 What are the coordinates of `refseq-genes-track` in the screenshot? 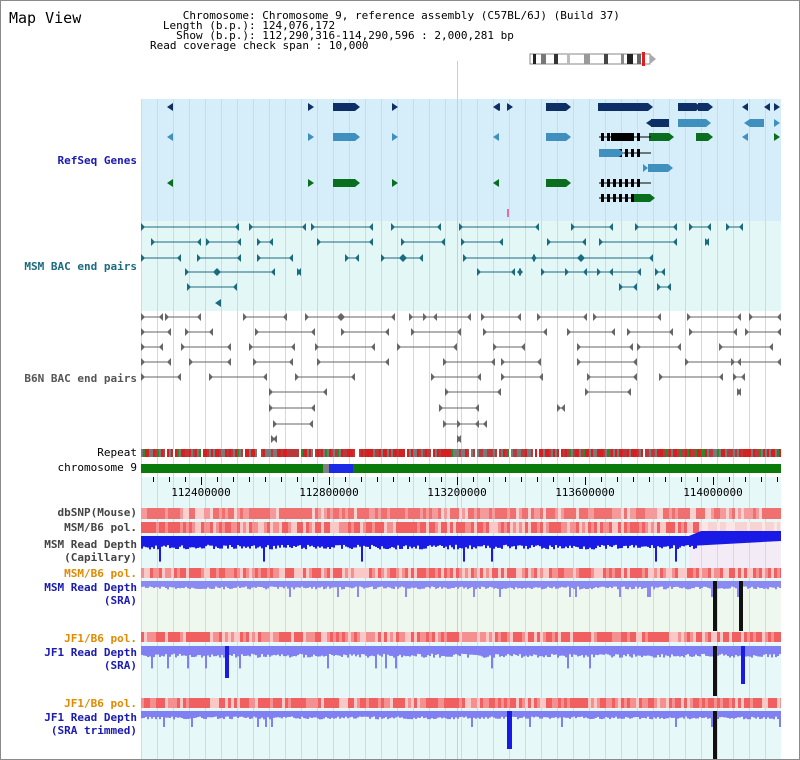 It's located at (473, 160).